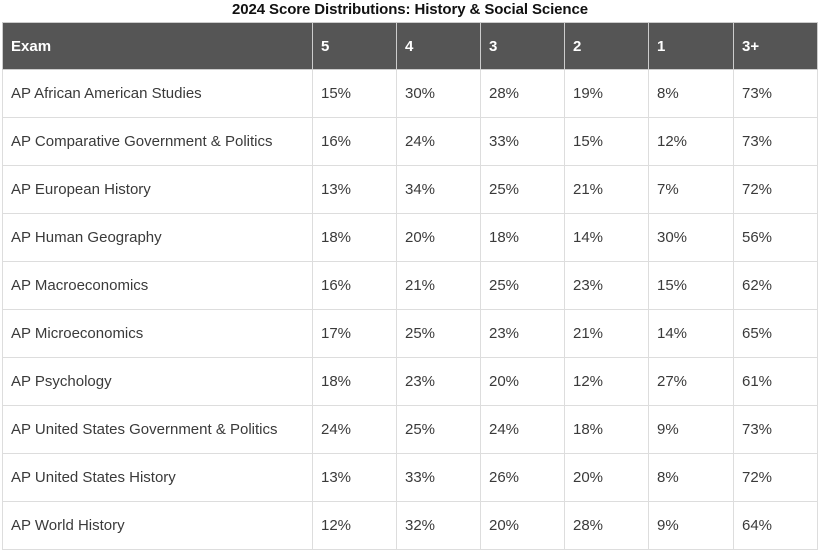  What do you see at coordinates (438, 381) in the screenshot?
I see `score-4-cell: 23%` at bounding box center [438, 381].